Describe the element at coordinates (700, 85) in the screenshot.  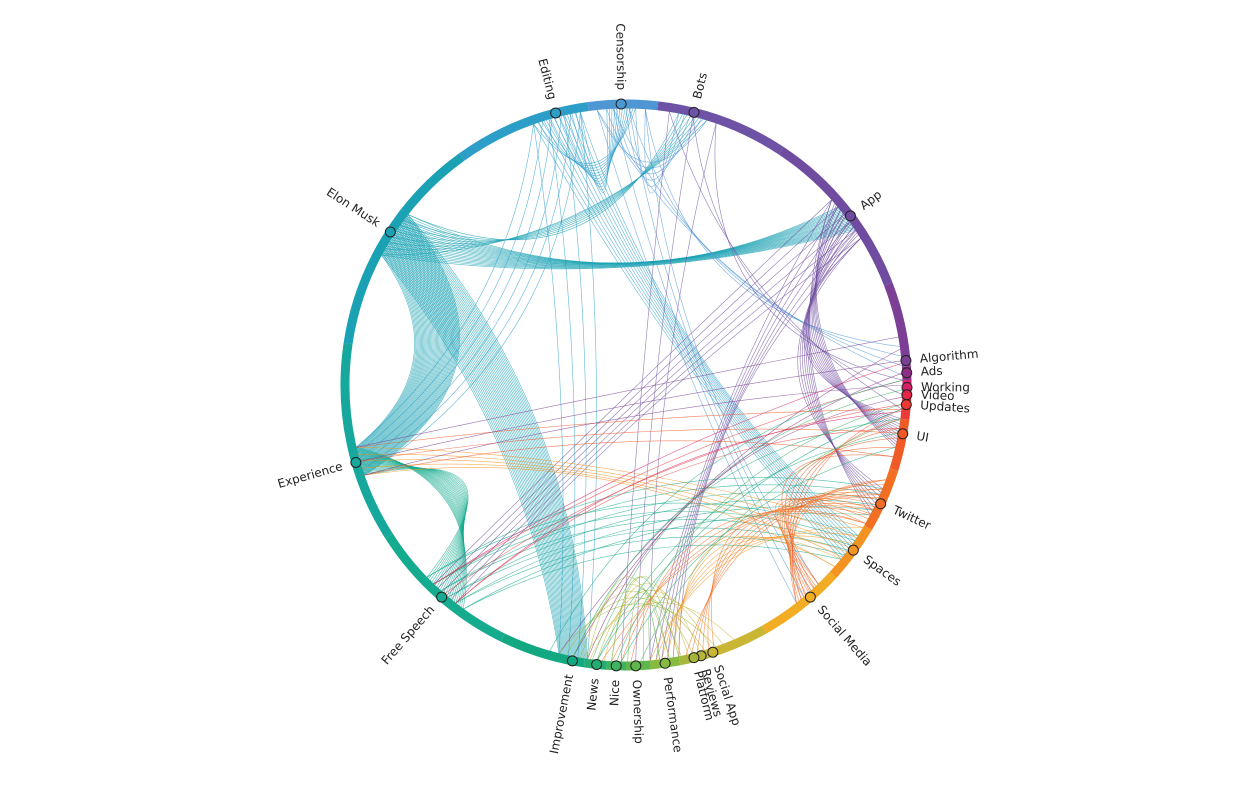
I see `topic-label: Bots` at that location.